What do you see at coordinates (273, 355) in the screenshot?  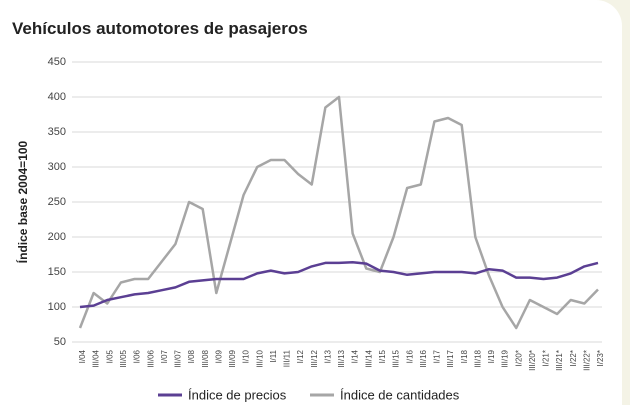 I see `x-tick-label: I/11` at bounding box center [273, 355].